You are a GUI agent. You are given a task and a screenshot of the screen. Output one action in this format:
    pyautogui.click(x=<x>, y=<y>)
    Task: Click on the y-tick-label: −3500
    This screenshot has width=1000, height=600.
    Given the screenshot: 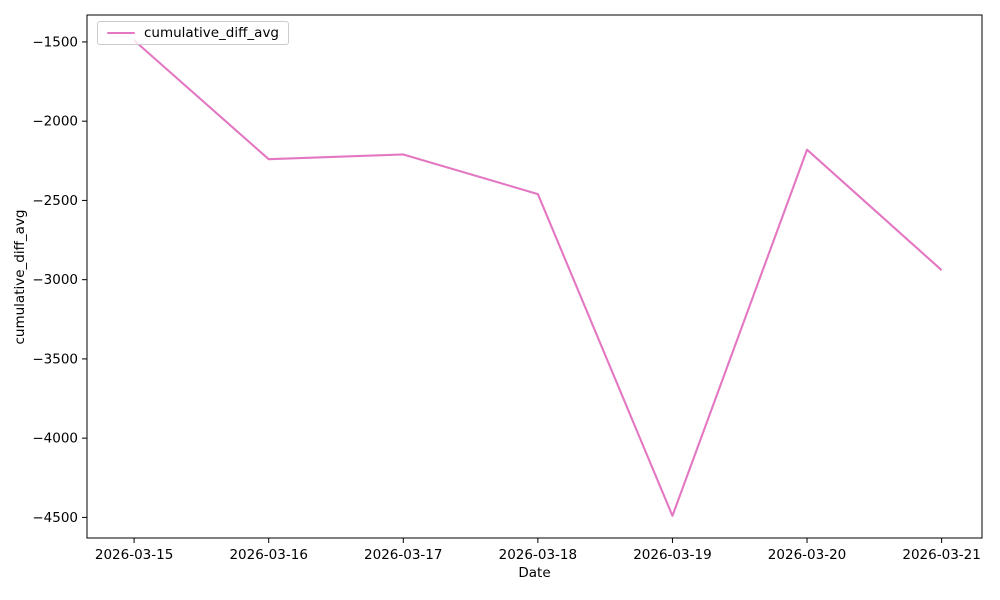 What is the action you would take?
    pyautogui.click(x=55, y=359)
    